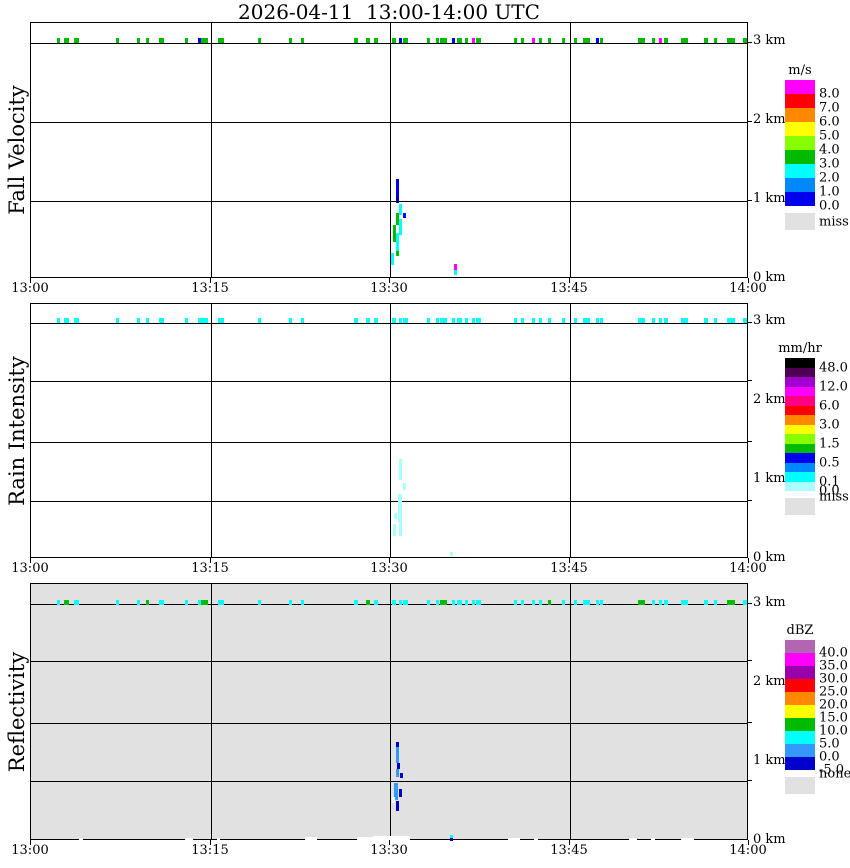 Image resolution: width=850 pixels, height=868 pixels. What do you see at coordinates (833, 367) in the screenshot?
I see `legend-value-label: 48.0` at bounding box center [833, 367].